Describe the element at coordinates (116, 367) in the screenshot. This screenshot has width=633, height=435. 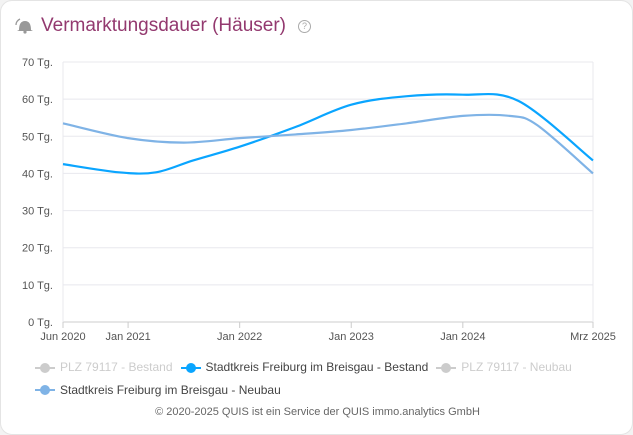
I see `legend-label: PLZ 79117 - Bestand` at that location.